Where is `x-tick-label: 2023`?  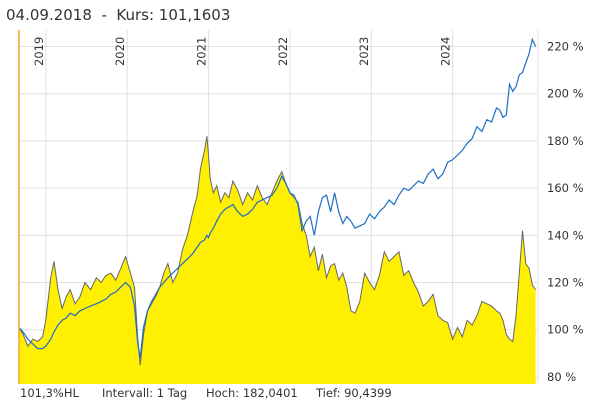 x-tick-label: 2023 is located at coordinates (364, 51).